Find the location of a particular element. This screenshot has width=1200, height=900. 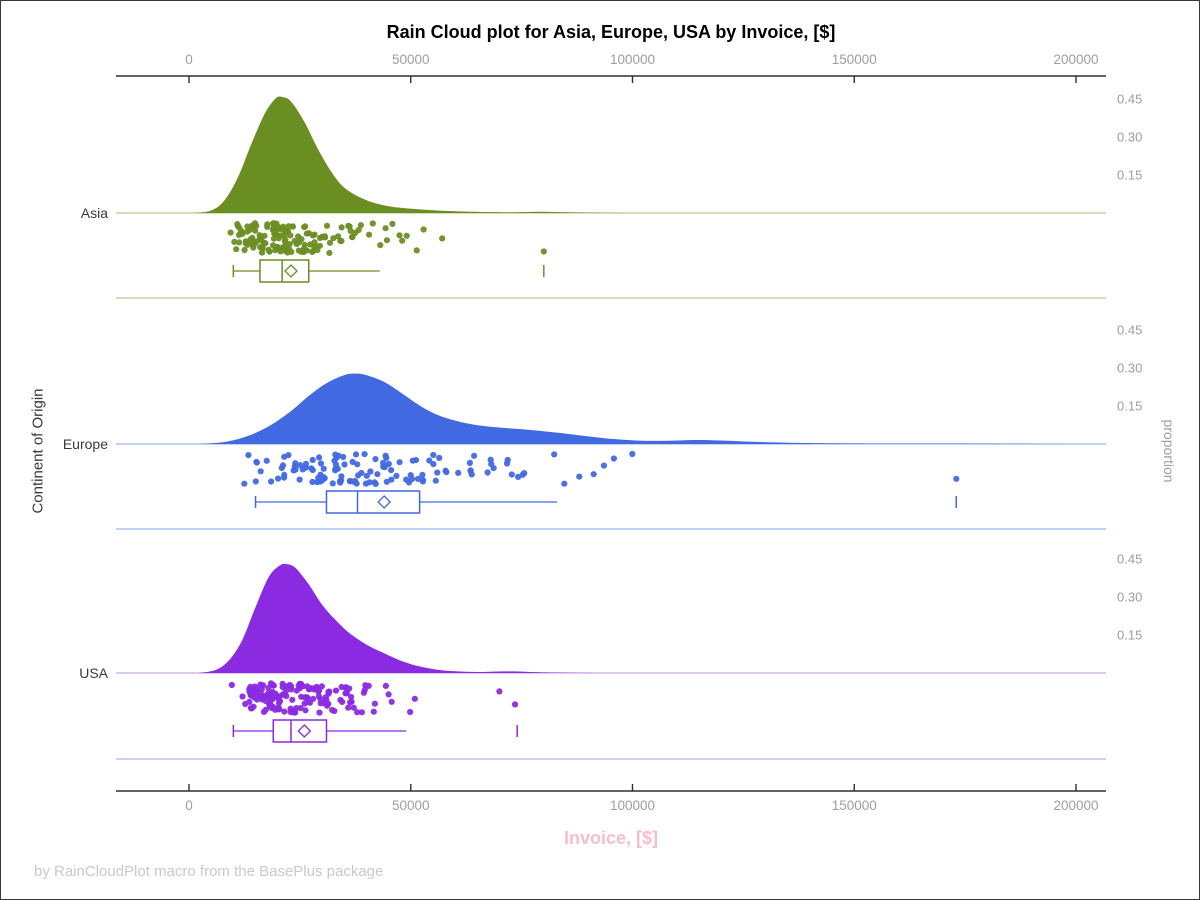

y2-axis-title: proportion is located at coordinates (1169, 451).